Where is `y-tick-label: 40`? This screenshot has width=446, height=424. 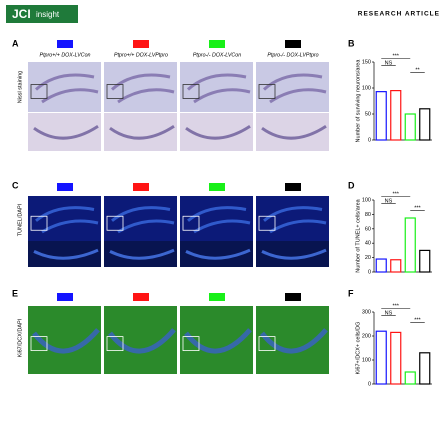
y-tick-label: 40 is located at coordinates (368, 244).